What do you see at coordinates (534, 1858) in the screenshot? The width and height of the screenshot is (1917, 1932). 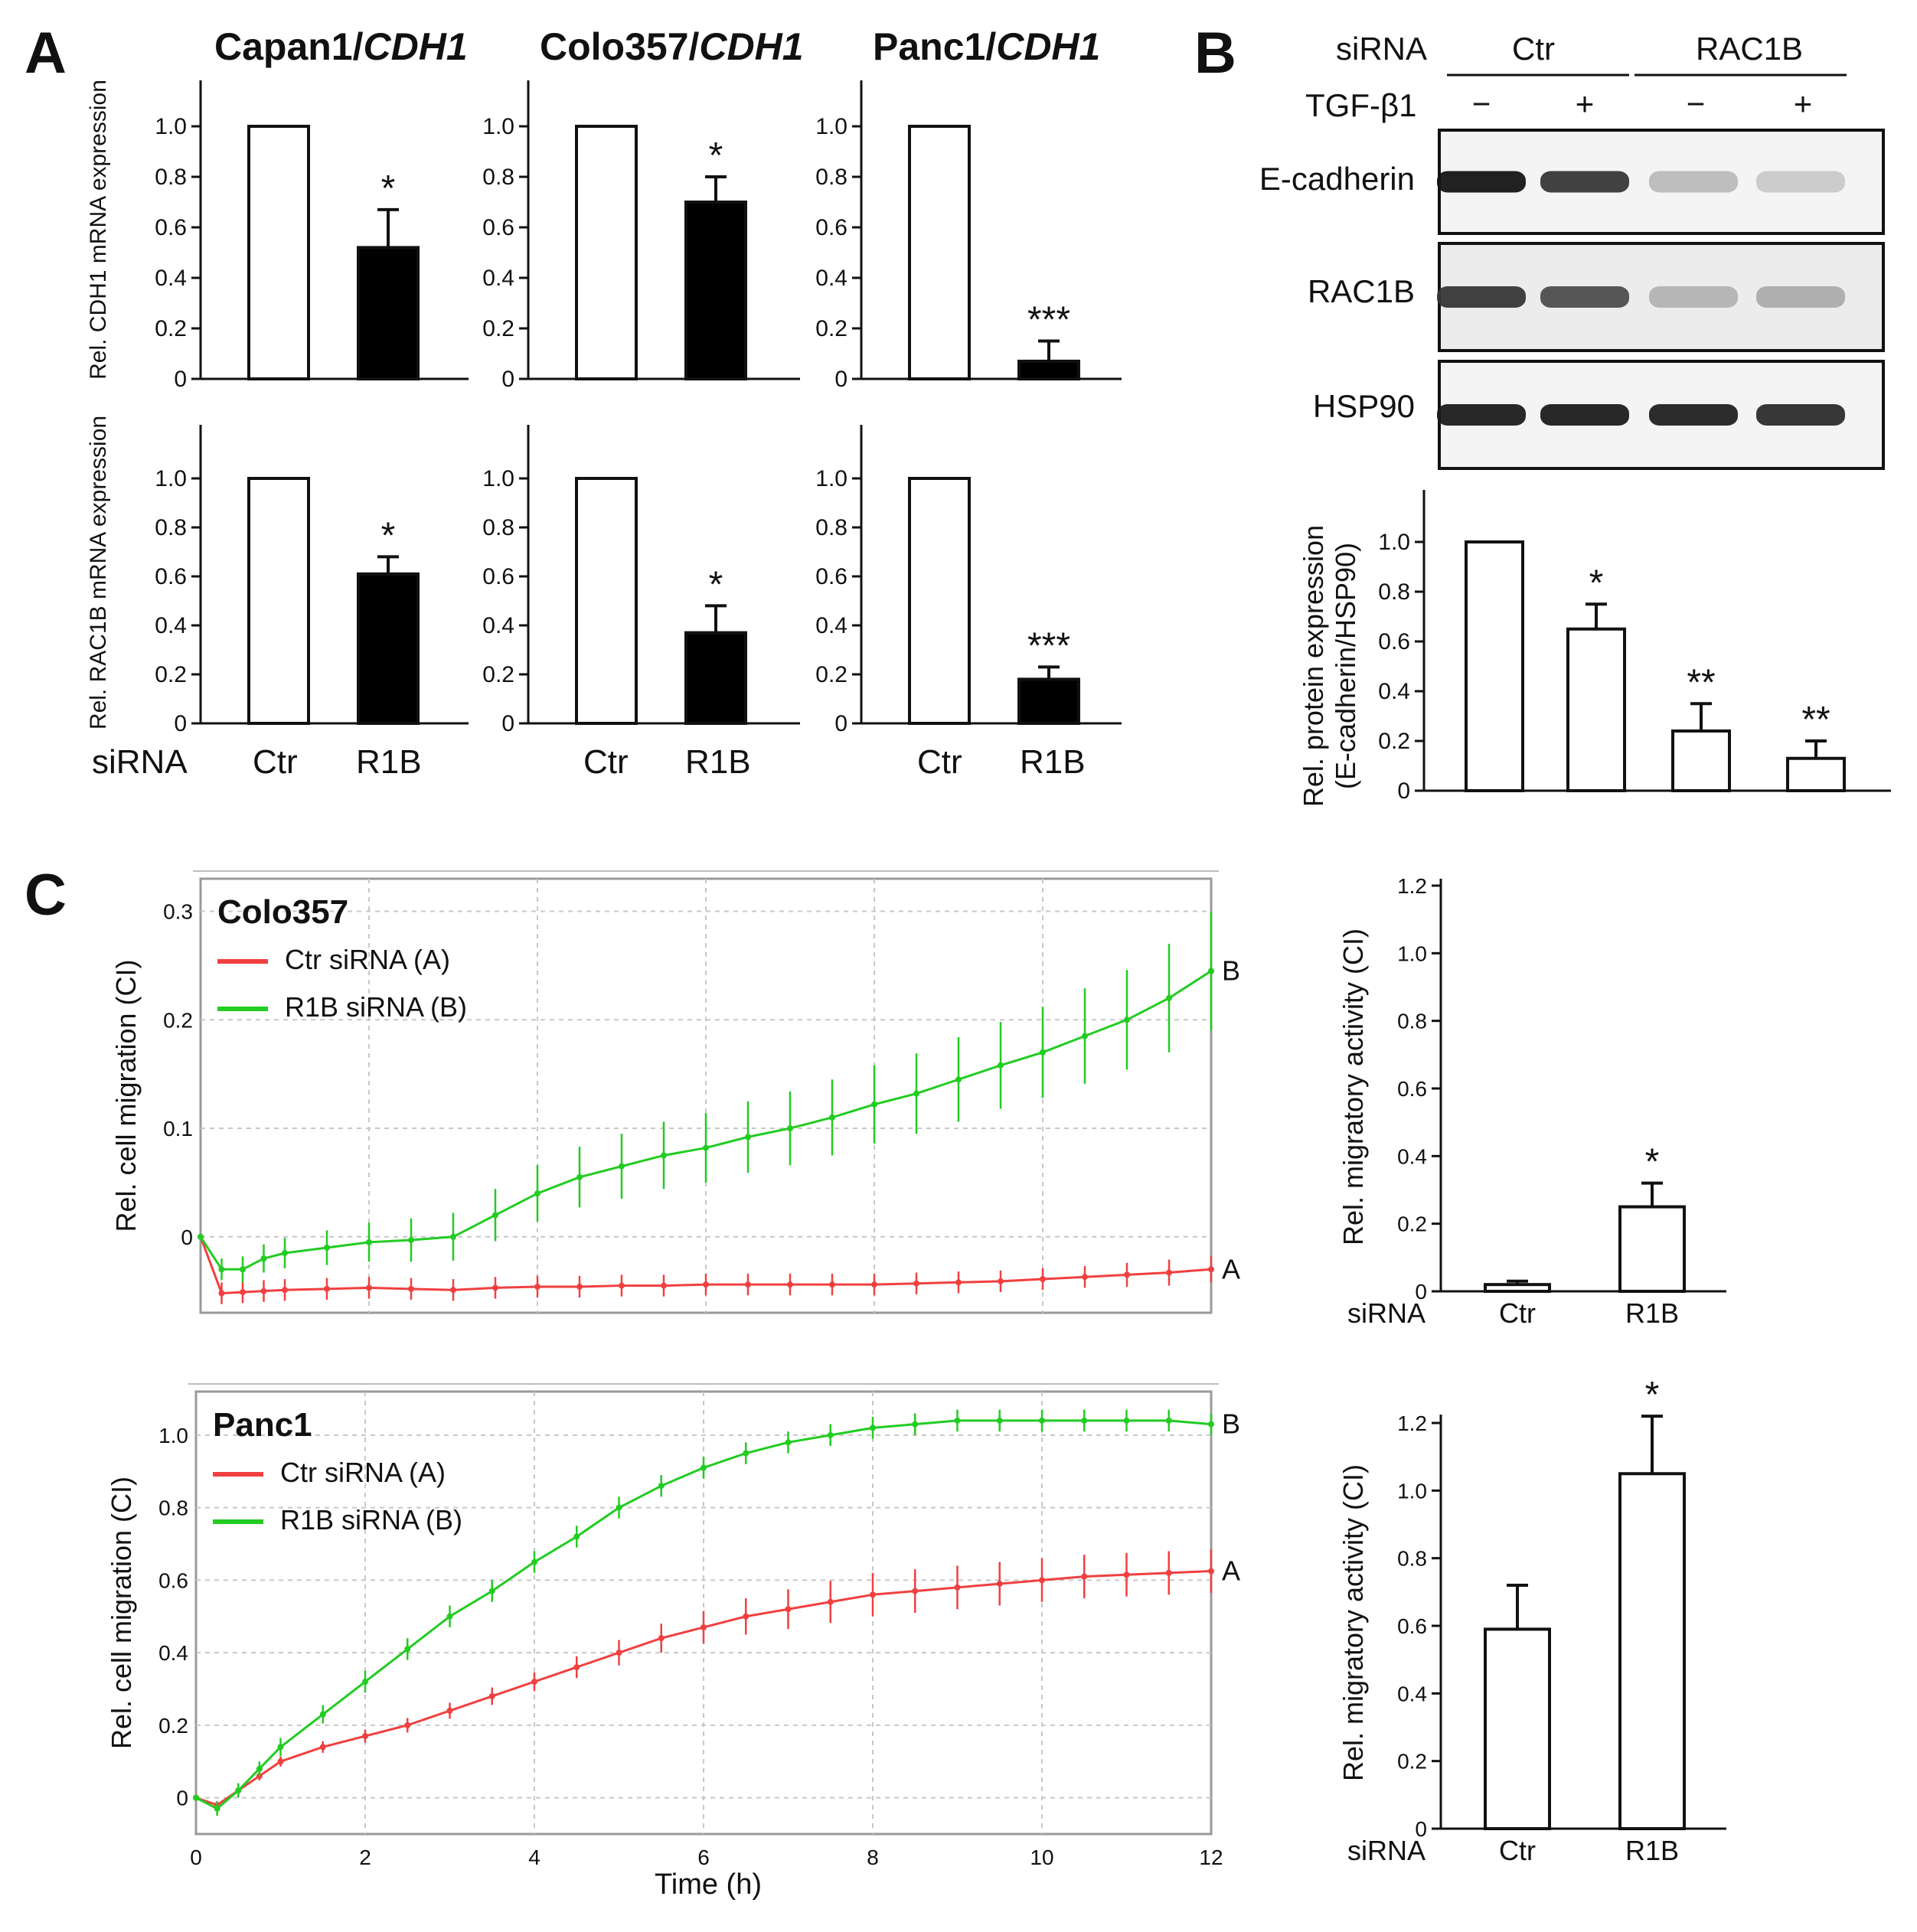 I see `x-tick-label: 4` at bounding box center [534, 1858].